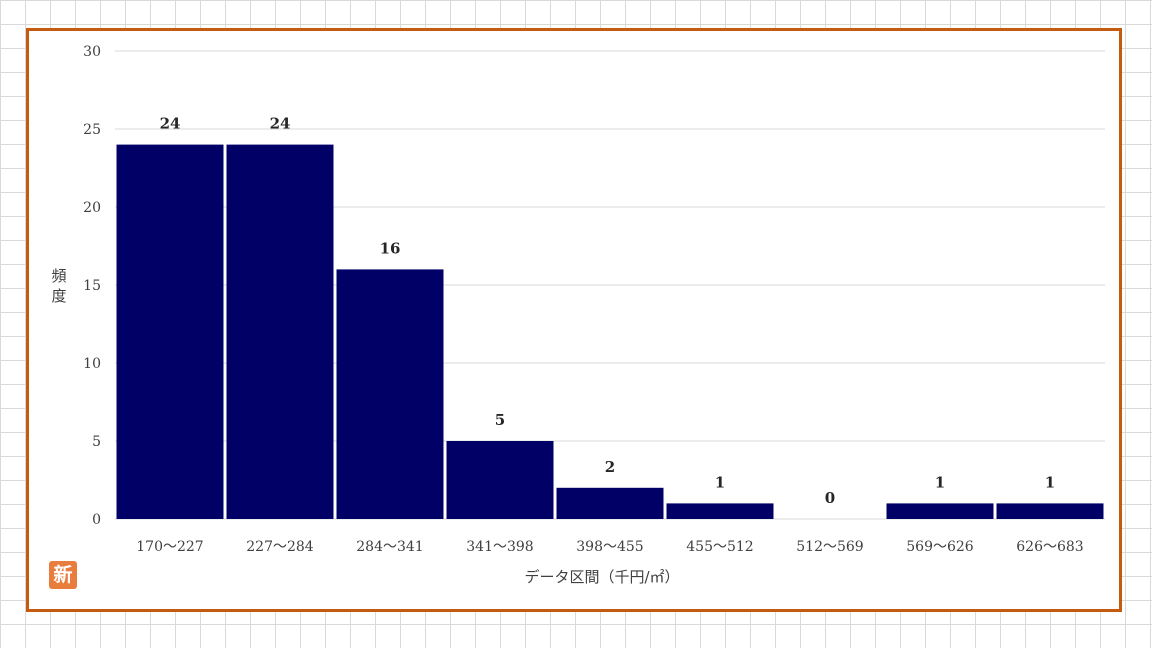  Describe the element at coordinates (96, 520) in the screenshot. I see `y-tick-label: 0` at that location.